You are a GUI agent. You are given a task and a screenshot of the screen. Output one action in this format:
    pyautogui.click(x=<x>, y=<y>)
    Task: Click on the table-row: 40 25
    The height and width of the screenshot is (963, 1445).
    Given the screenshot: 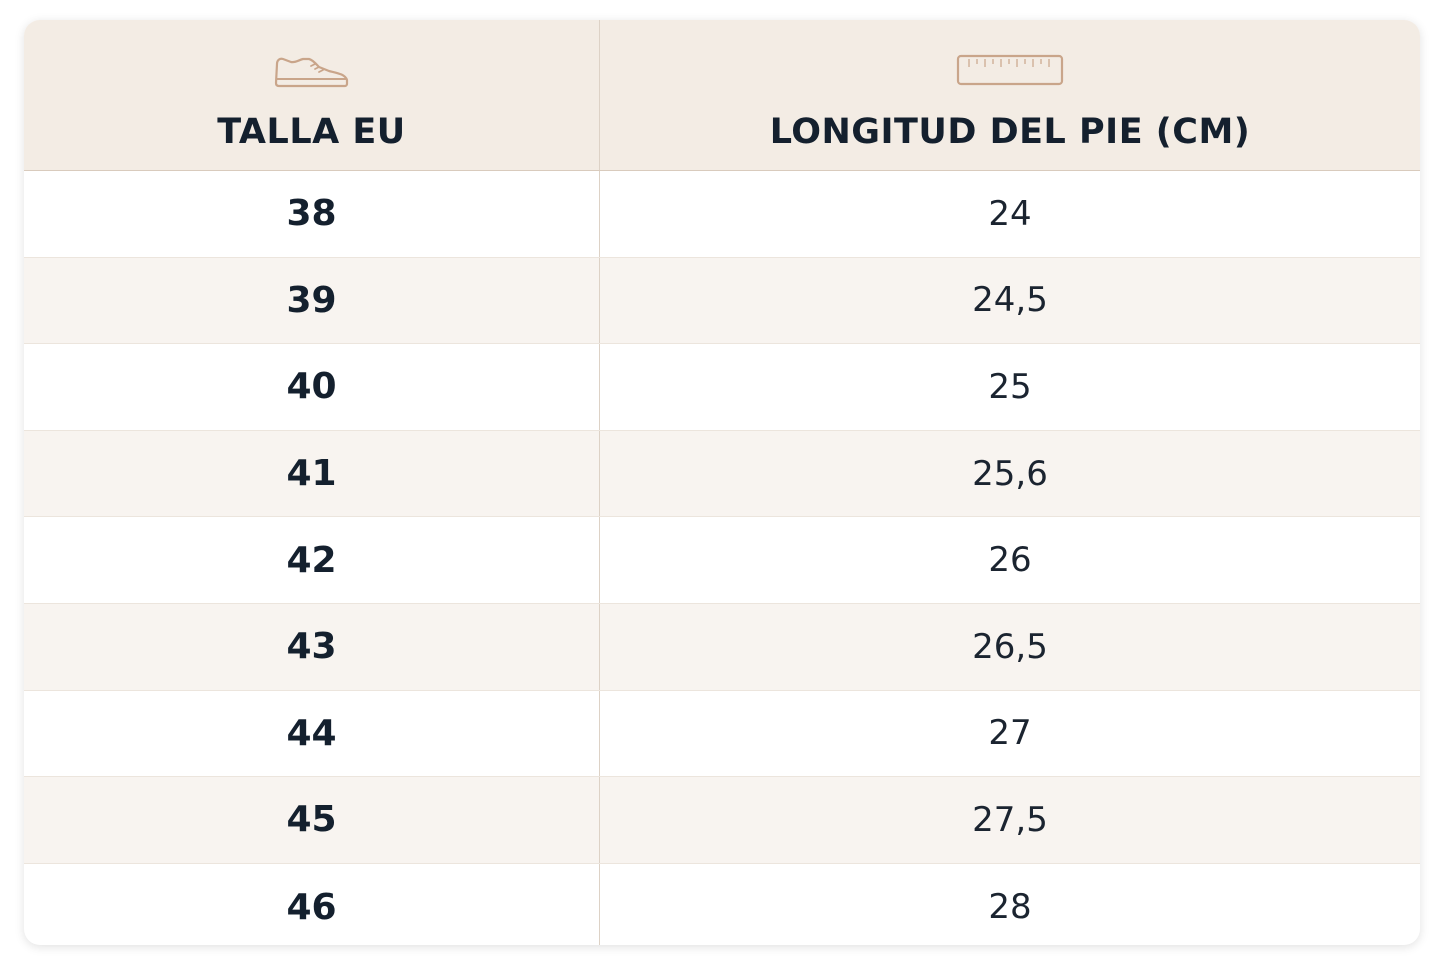 What is the action you would take?
    pyautogui.click(x=722, y=387)
    